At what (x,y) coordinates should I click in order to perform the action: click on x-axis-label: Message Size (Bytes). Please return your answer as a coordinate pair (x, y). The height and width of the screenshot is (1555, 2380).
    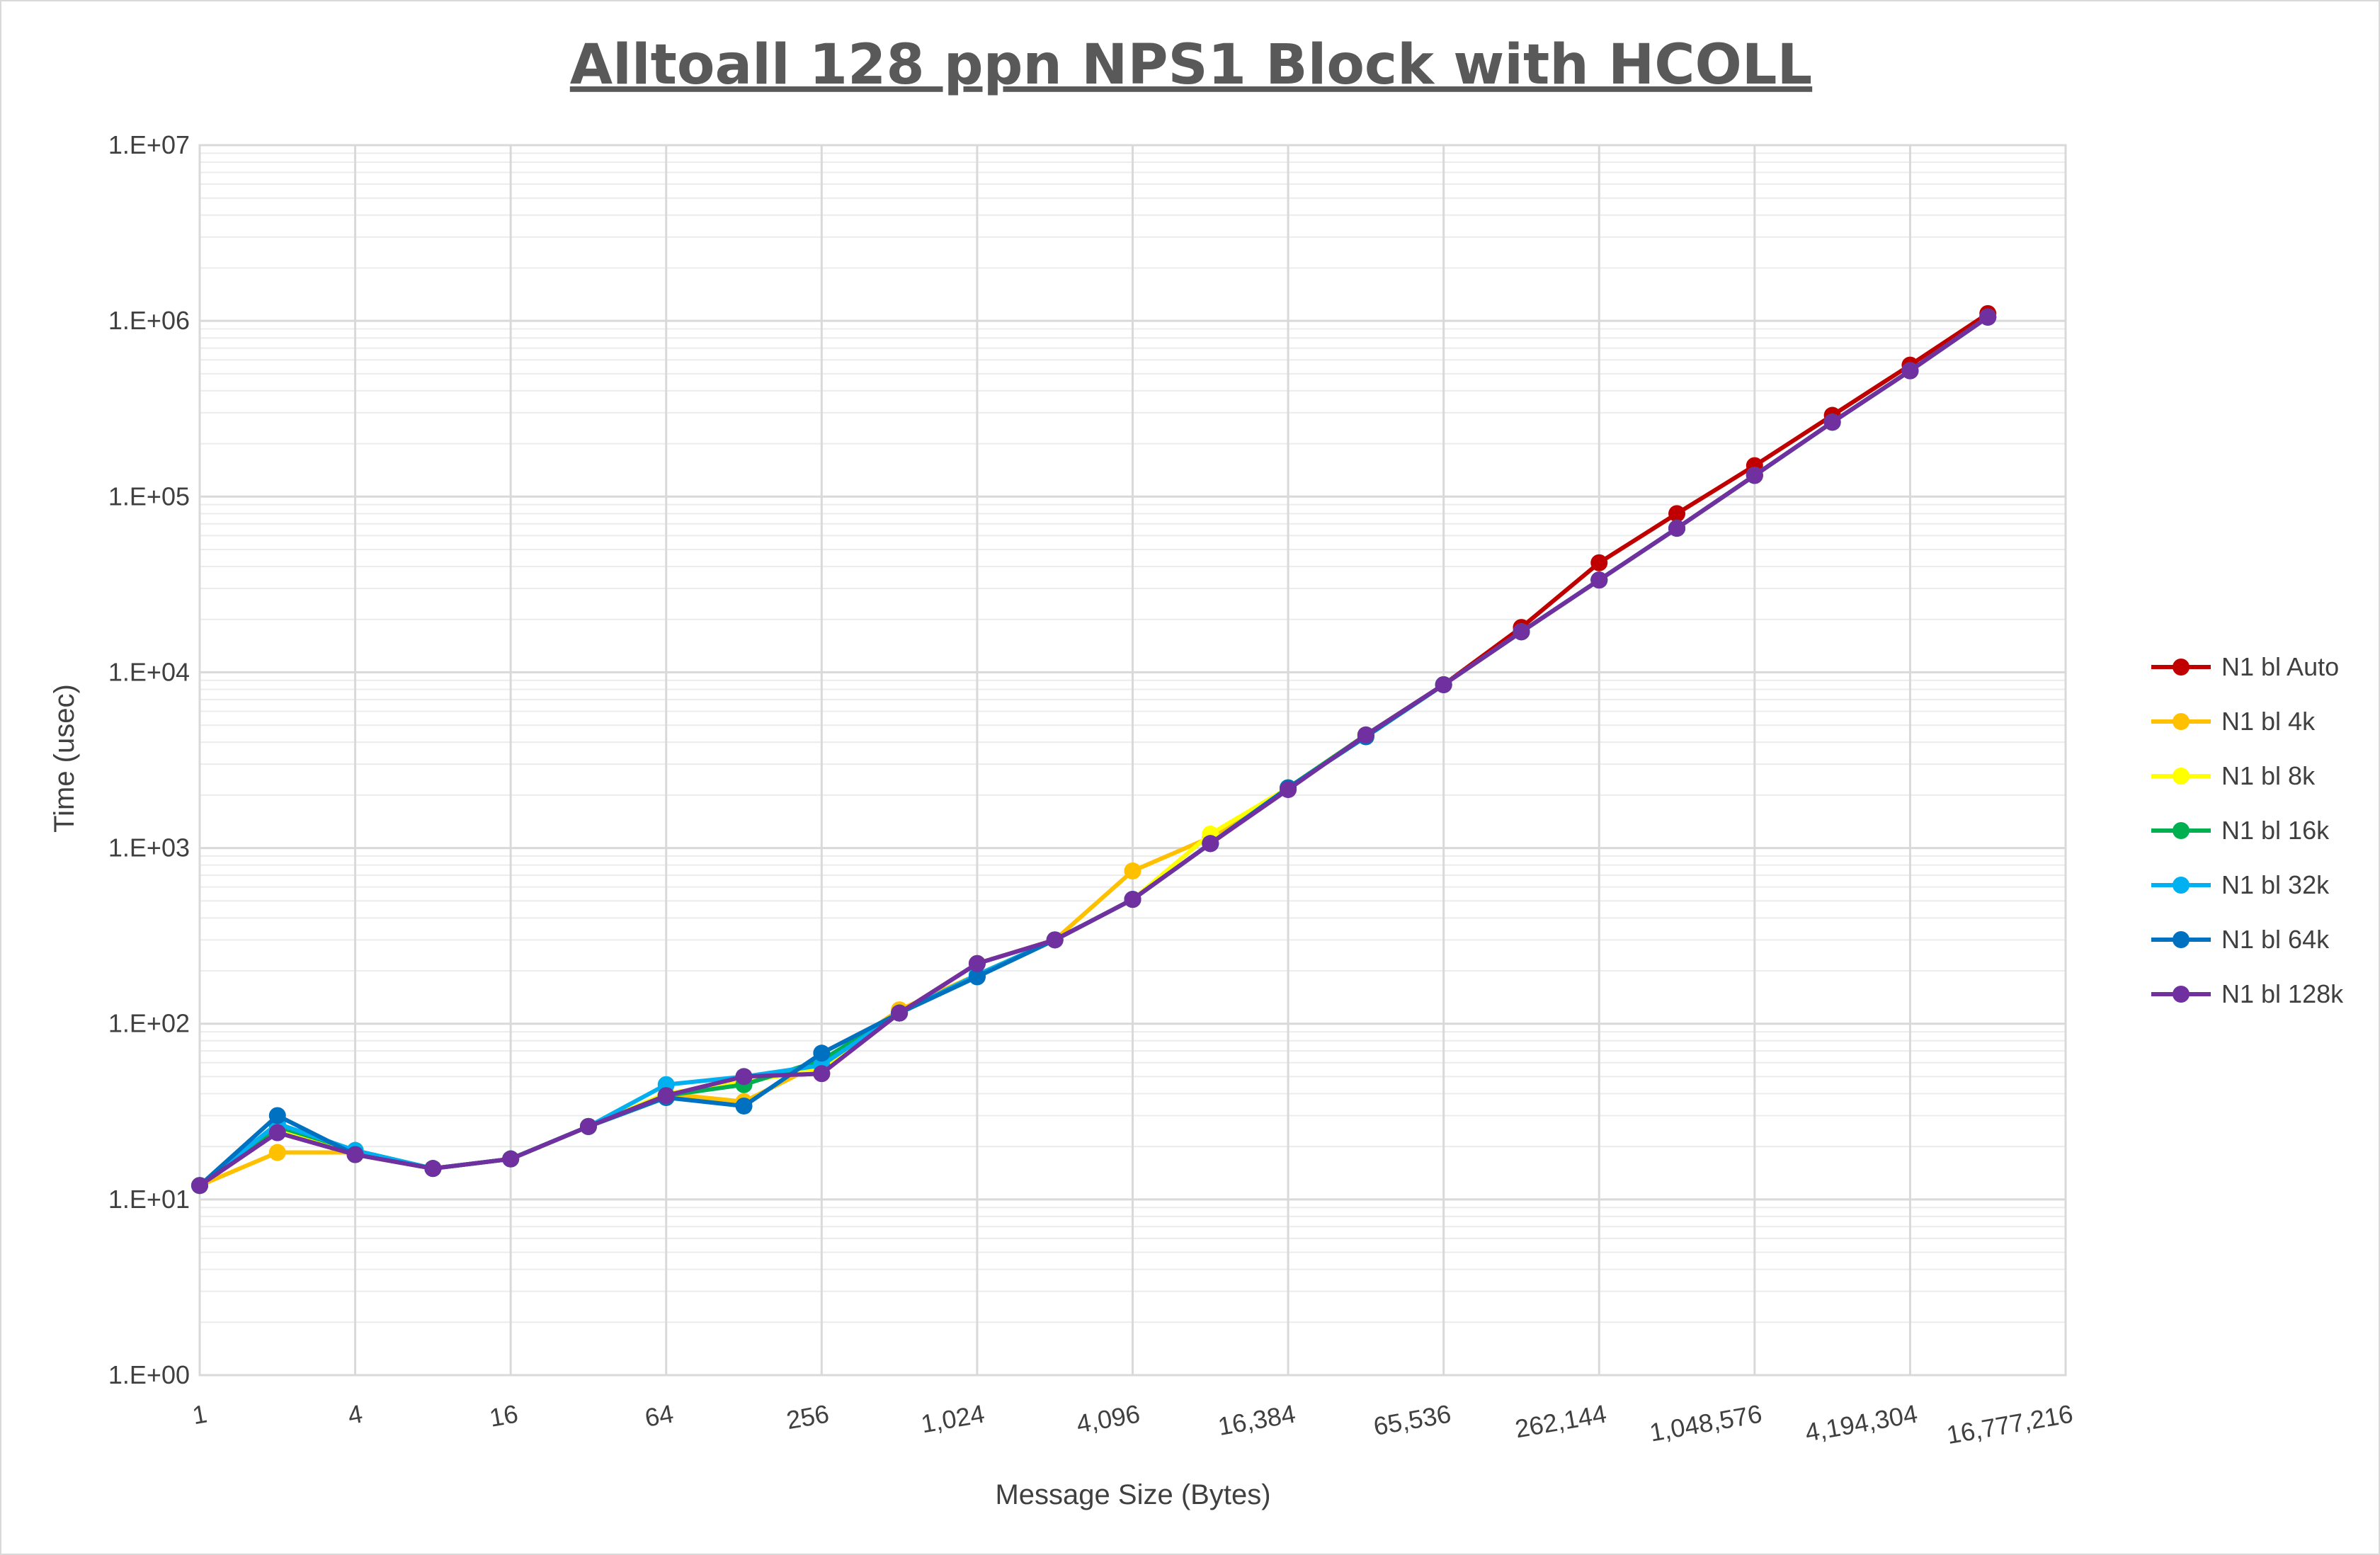
    Looking at the image, I should click on (1132, 1495).